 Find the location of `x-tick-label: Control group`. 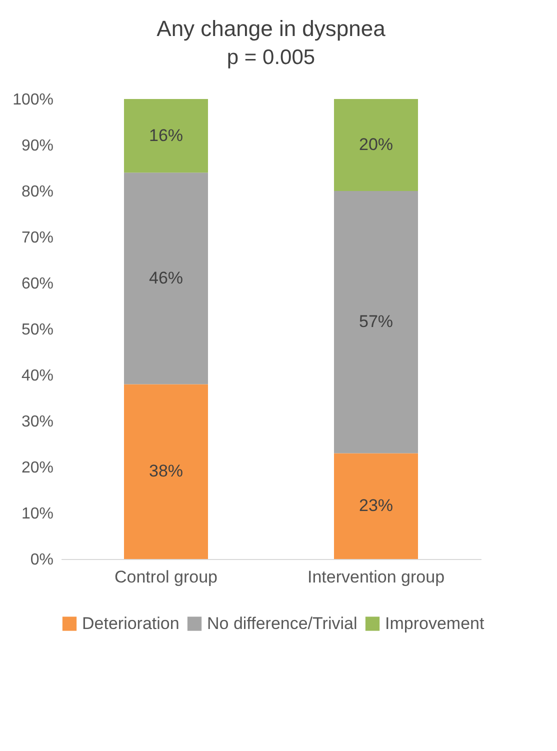

x-tick-label: Control group is located at coordinates (166, 577).